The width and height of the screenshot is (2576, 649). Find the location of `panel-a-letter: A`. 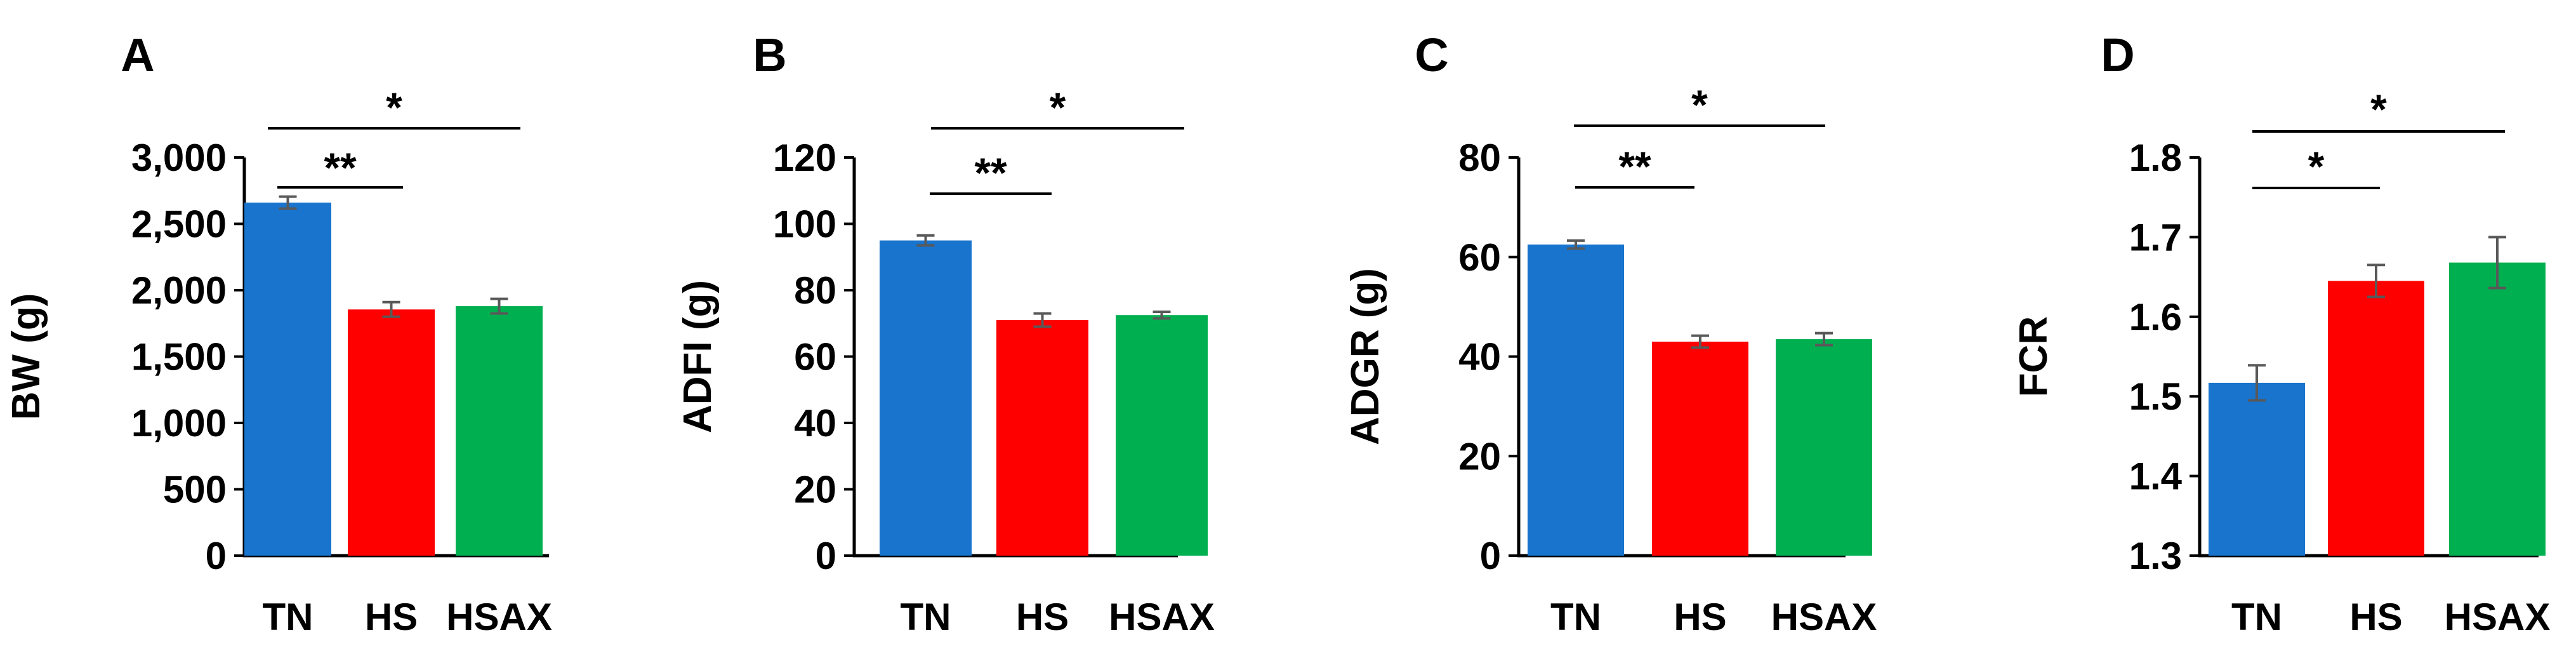

panel-a-letter: A is located at coordinates (138, 55).